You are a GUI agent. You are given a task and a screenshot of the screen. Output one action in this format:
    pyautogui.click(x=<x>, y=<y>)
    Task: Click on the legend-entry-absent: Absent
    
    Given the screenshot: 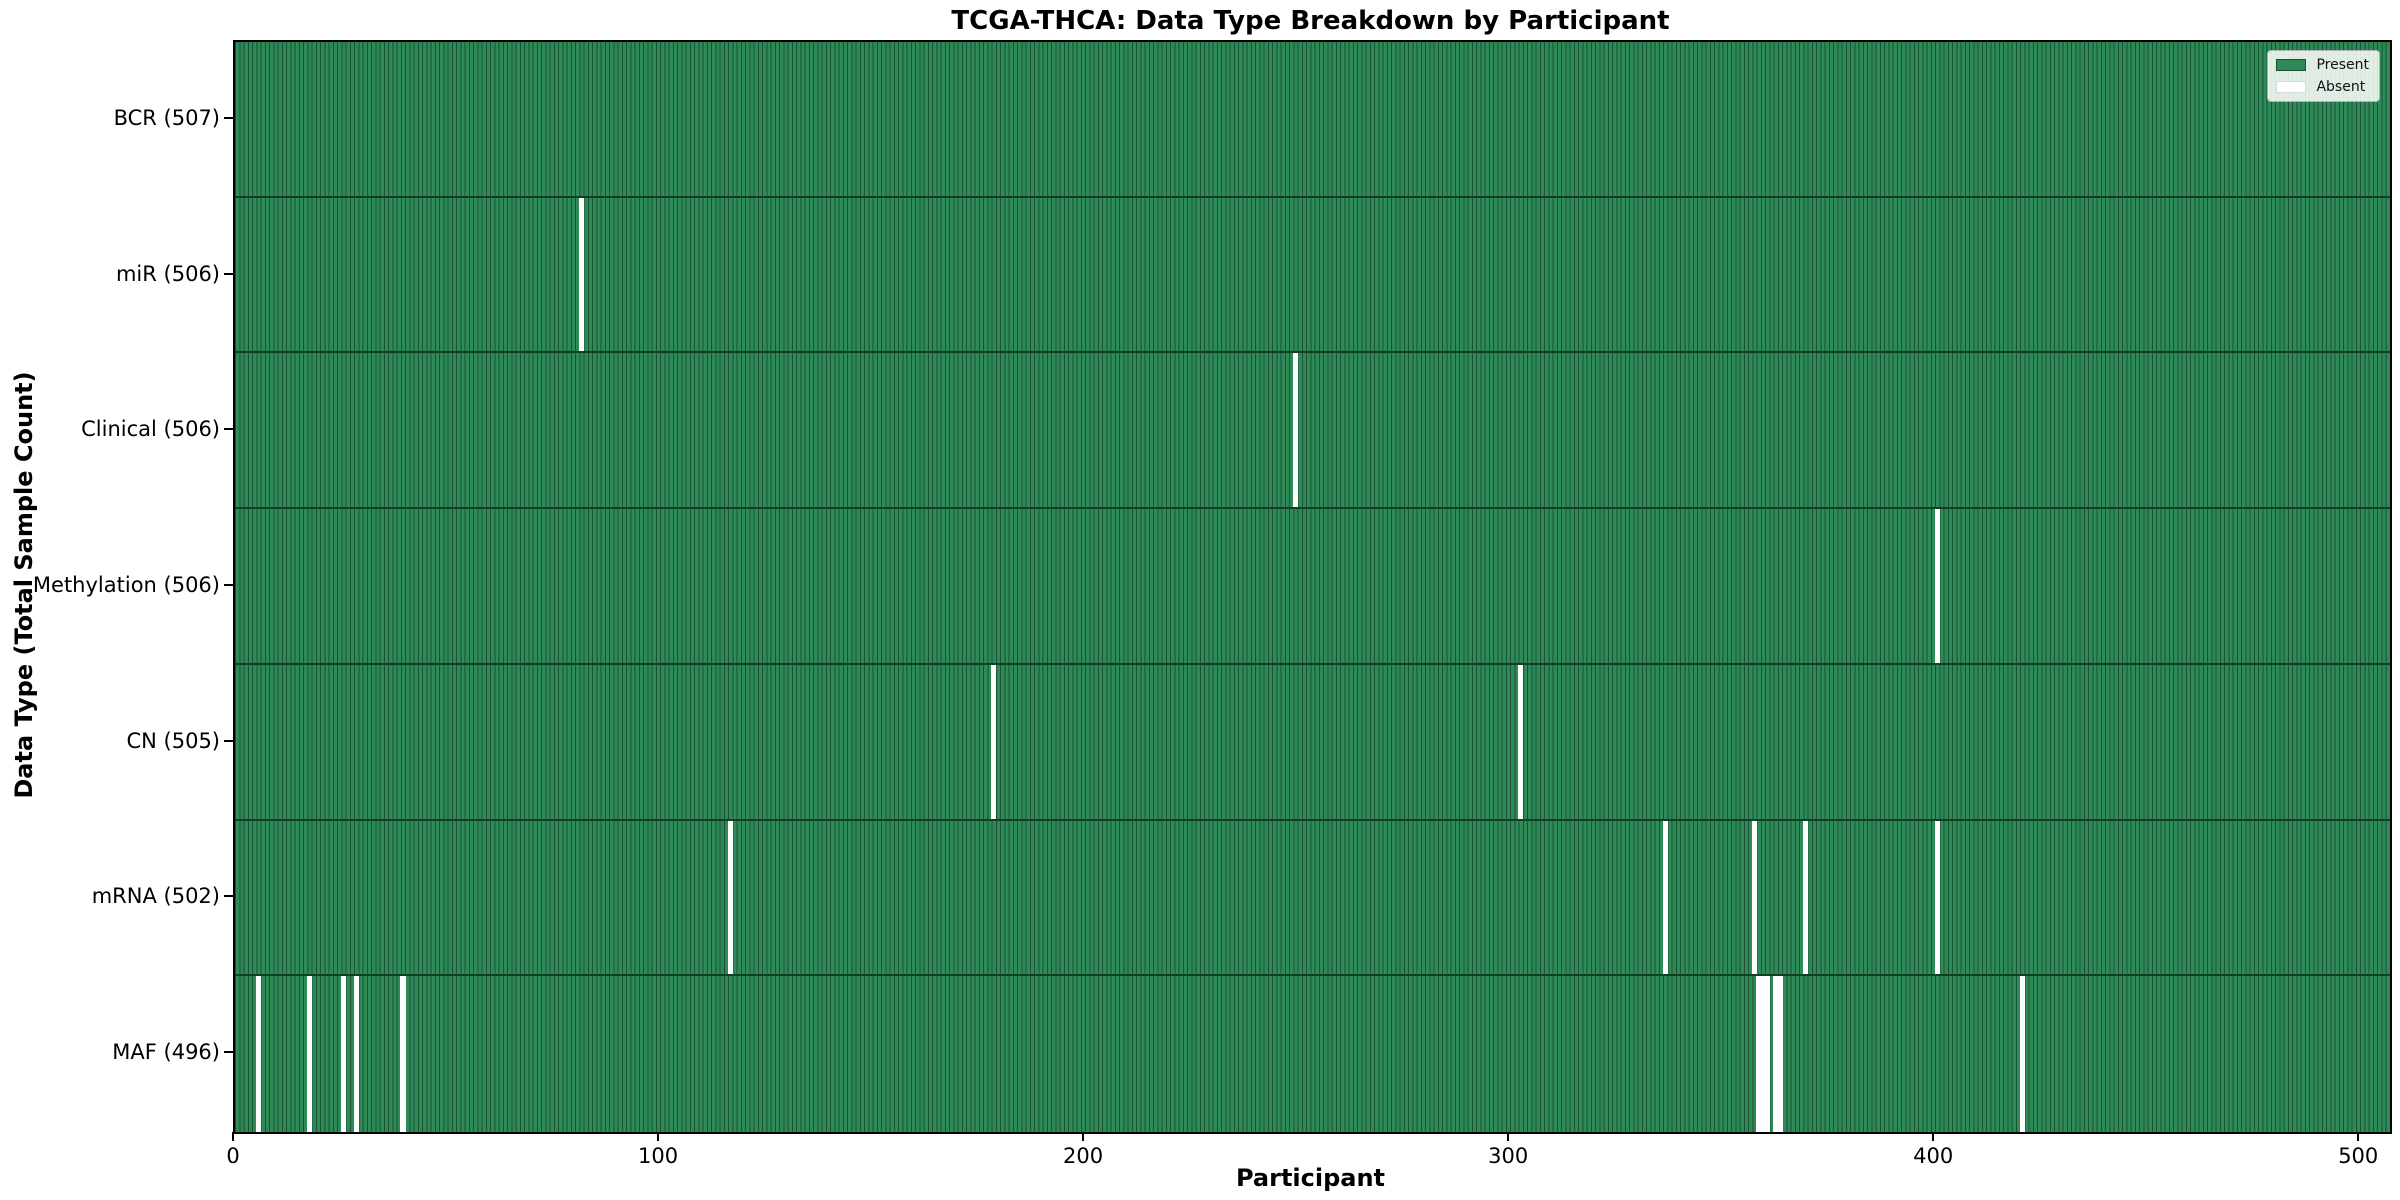 What is the action you would take?
    pyautogui.click(x=2322, y=87)
    